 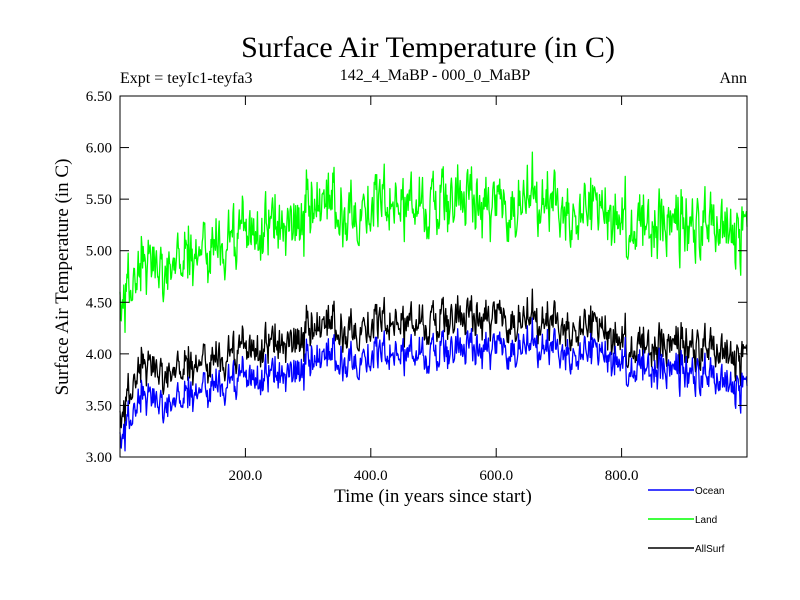 What do you see at coordinates (99, 97) in the screenshot?
I see `y-tick-label: 6.50` at bounding box center [99, 97].